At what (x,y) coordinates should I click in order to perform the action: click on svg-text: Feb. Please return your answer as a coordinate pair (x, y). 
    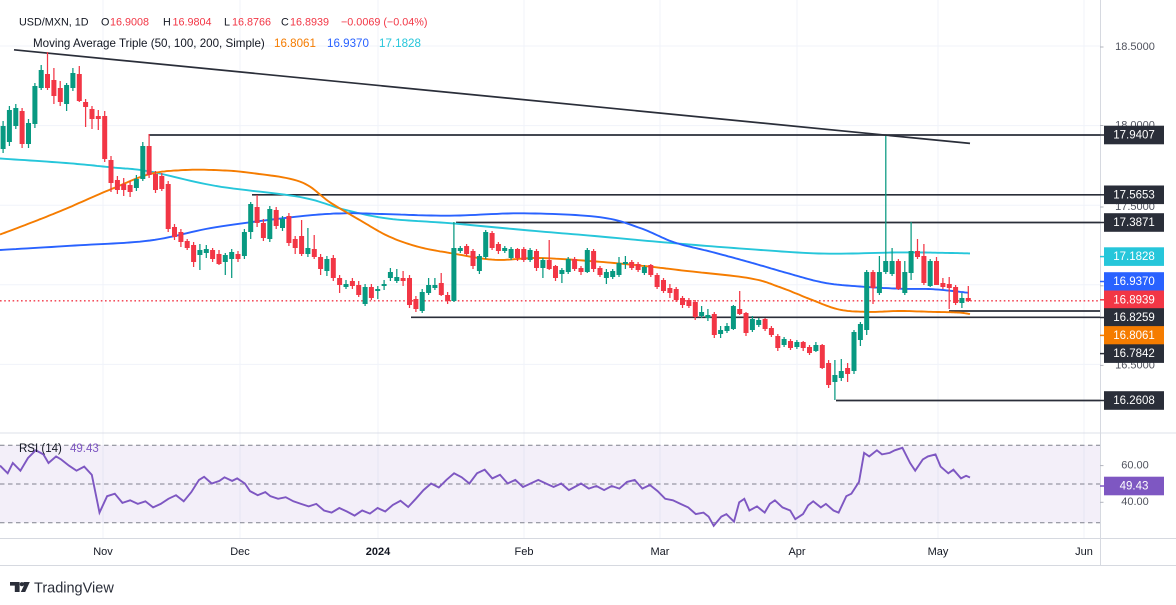
    Looking at the image, I should click on (524, 552).